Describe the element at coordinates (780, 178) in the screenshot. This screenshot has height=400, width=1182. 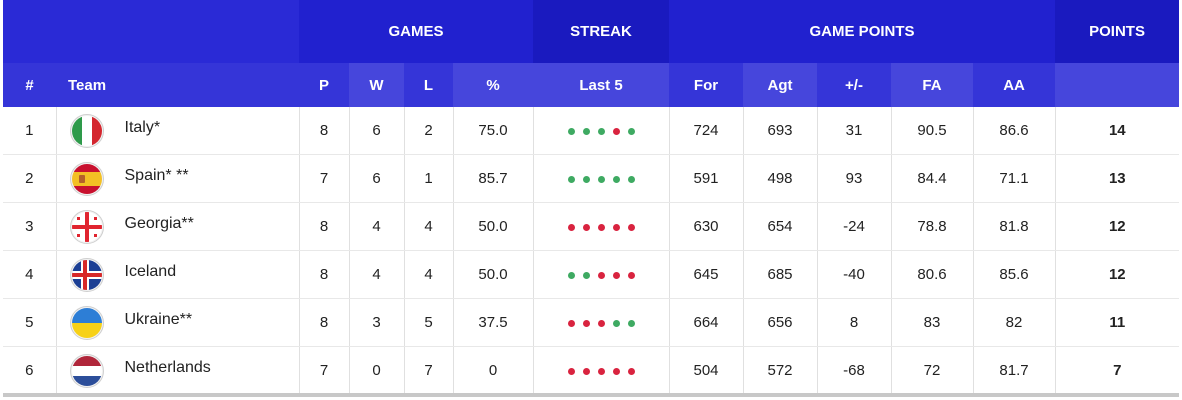
I see `points-against-cell: 498` at that location.